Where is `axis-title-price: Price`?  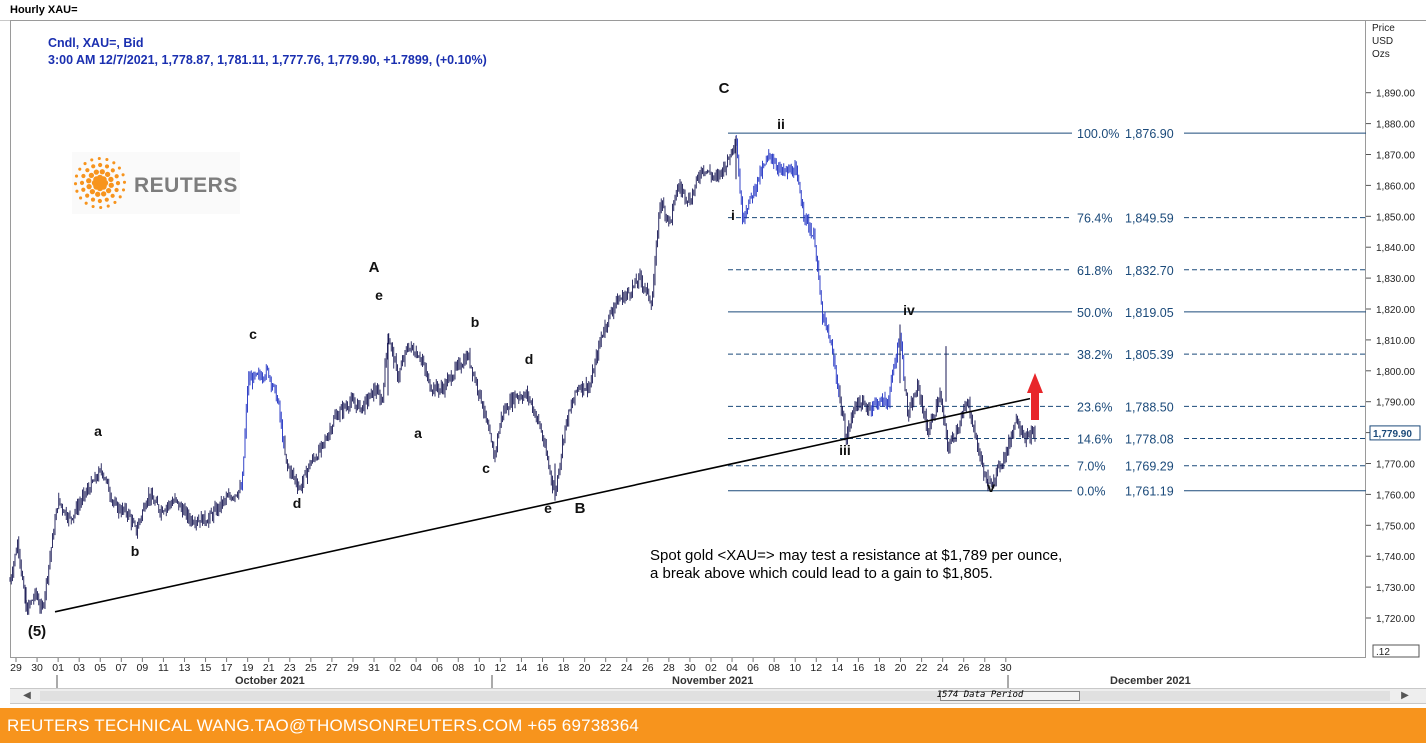 axis-title-price: Price is located at coordinates (1383, 28).